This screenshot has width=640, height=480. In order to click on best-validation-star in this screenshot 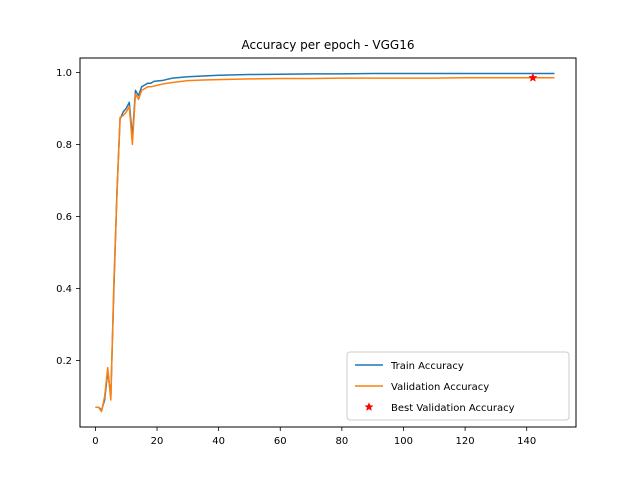, I will do `click(533, 77)`.